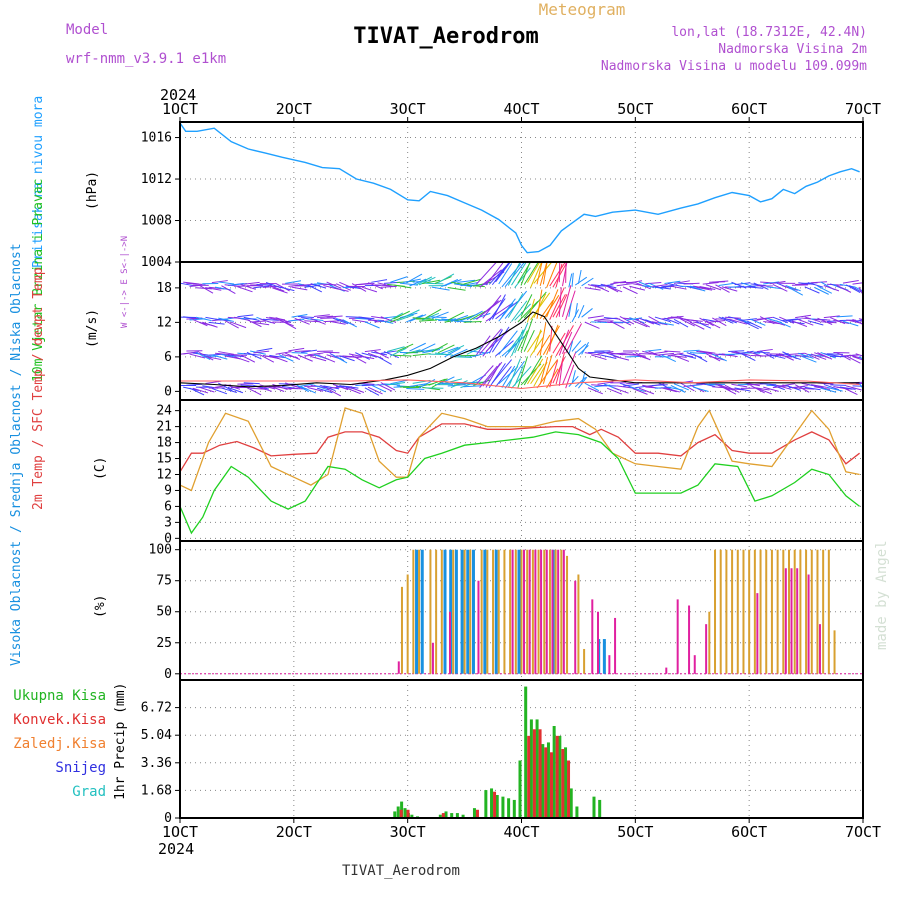 Image resolution: width=900 pixels, height=900 pixels. Describe the element at coordinates (59, 696) in the screenshot. I see `precip-legend-item: Ukupna Kisa` at that location.